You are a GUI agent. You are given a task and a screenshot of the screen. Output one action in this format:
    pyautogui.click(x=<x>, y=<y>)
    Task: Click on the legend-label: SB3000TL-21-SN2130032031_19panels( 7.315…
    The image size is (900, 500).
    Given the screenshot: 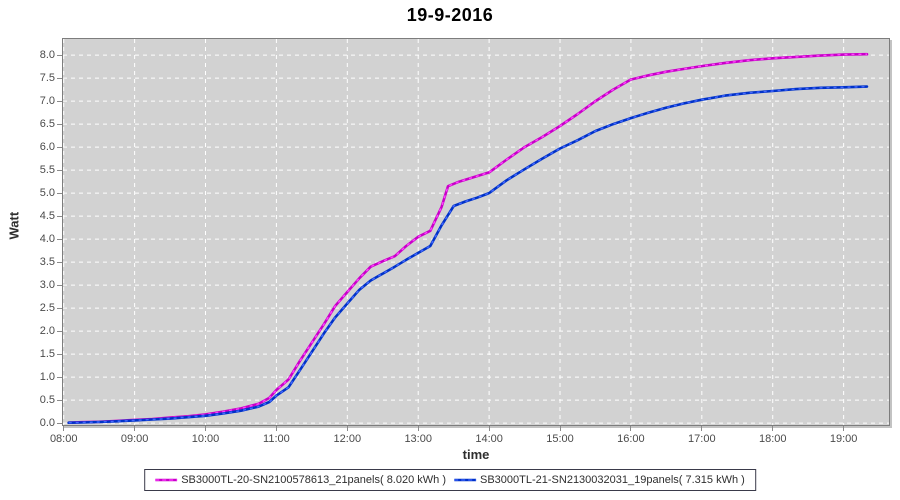 What is the action you would take?
    pyautogui.click(x=612, y=480)
    